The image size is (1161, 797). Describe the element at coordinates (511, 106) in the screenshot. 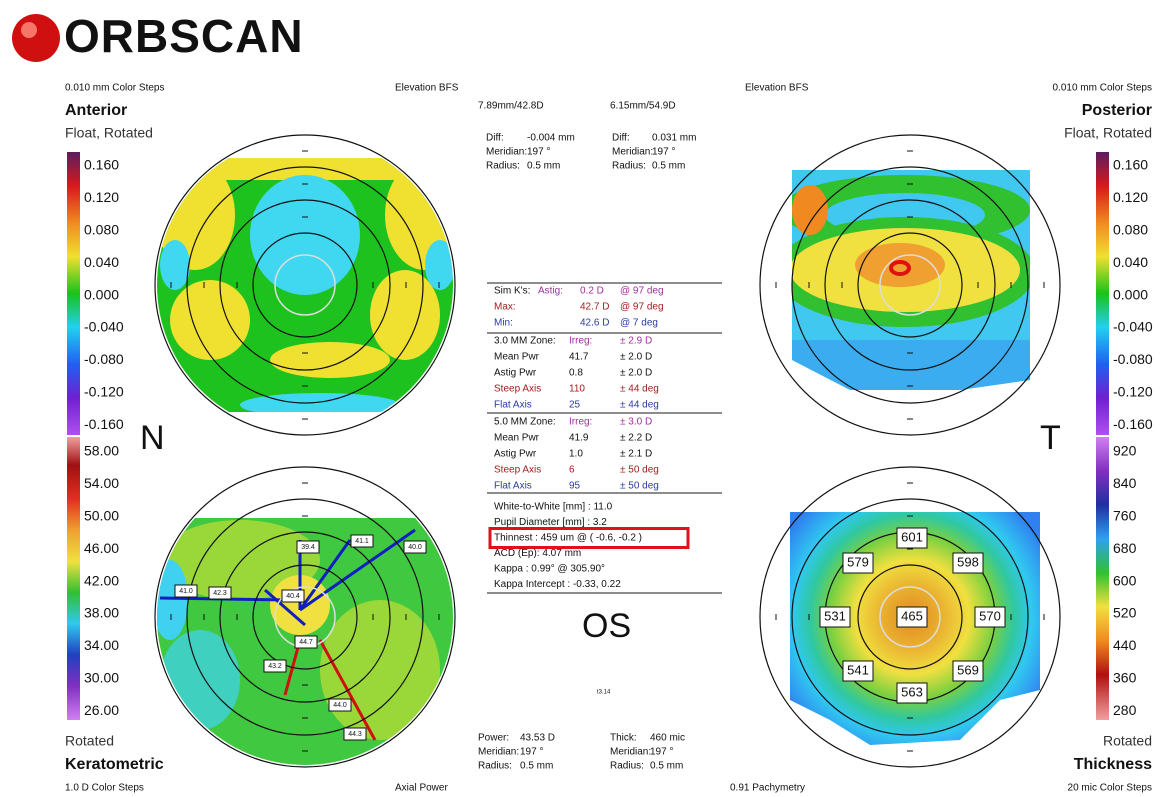

I see `k-reading: 7.89mm/42.8D` at that location.